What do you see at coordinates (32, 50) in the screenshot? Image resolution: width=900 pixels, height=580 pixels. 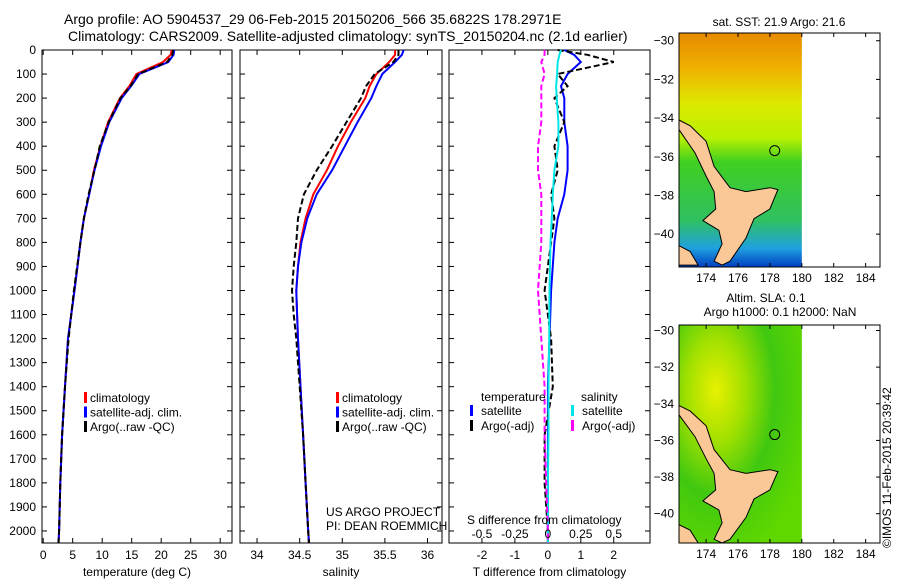 I see `depth-tick-label: 0` at bounding box center [32, 50].